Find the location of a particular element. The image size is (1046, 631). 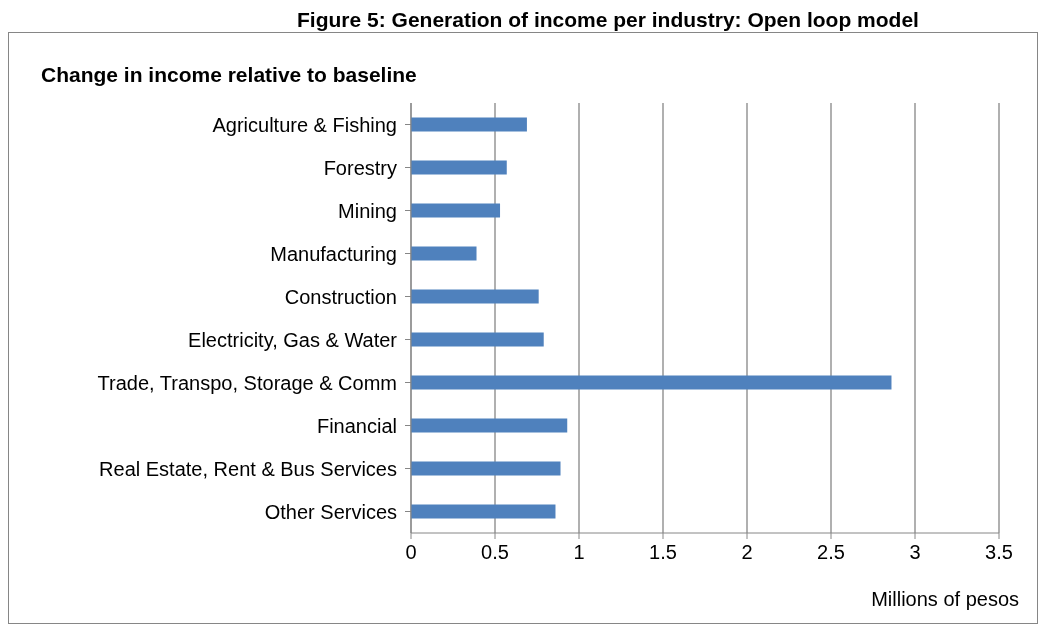

text: Change in income relative to baseline is located at coordinates (229, 75).